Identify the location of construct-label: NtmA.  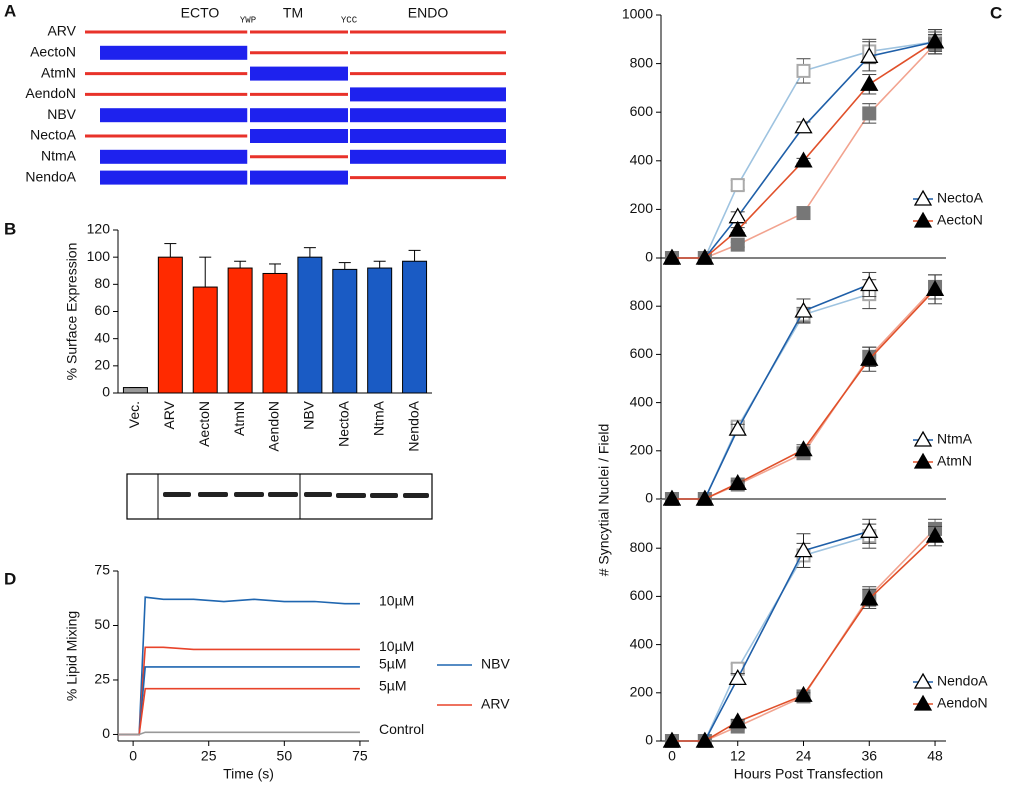
(59, 156).